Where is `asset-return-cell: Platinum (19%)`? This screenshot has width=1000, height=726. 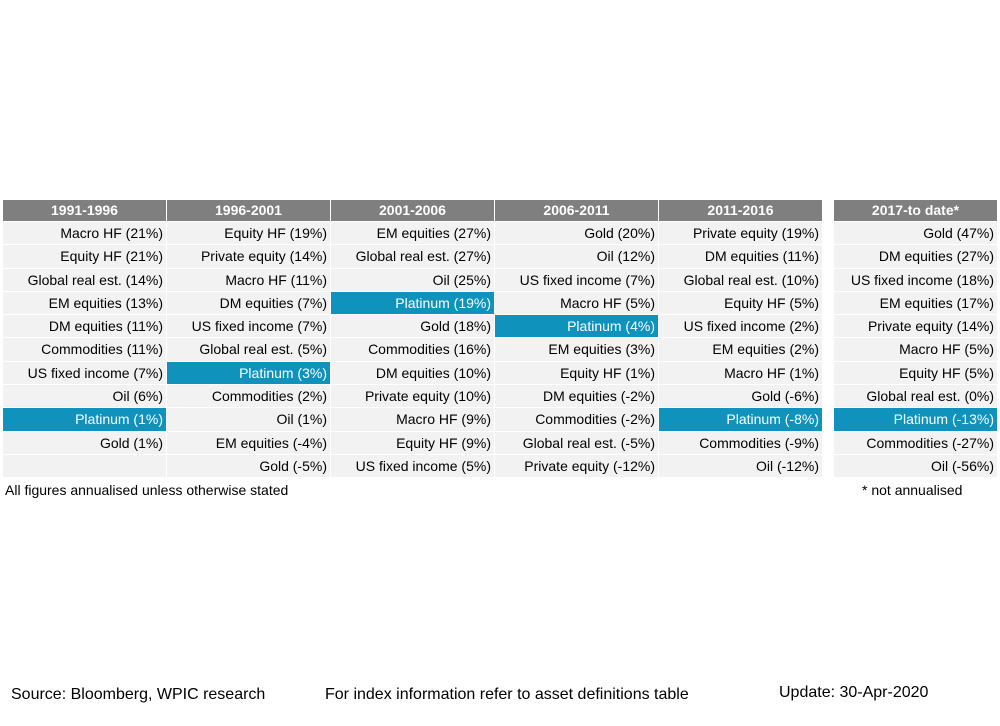 asset-return-cell: Platinum (19%) is located at coordinates (412, 303).